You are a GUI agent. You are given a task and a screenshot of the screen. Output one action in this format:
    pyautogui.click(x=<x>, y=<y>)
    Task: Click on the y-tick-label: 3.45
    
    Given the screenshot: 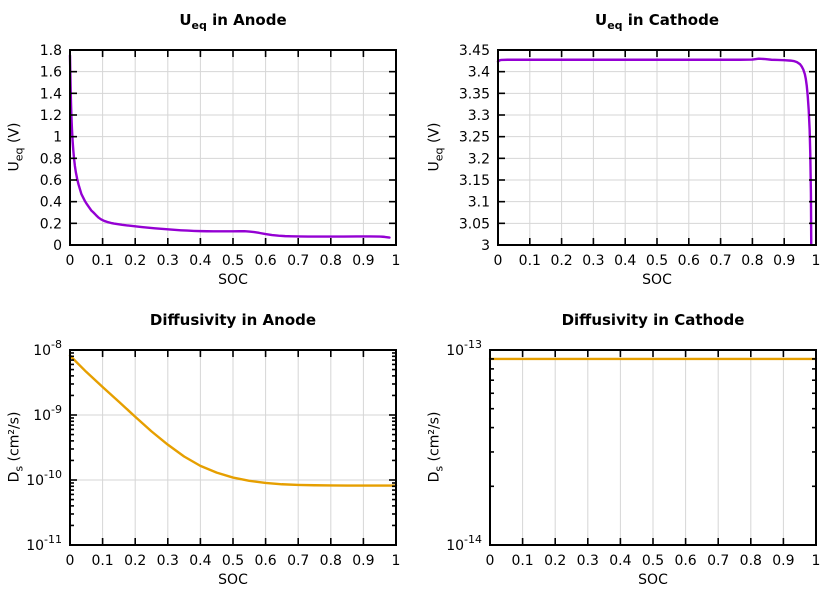 What is the action you would take?
    pyautogui.click(x=474, y=51)
    